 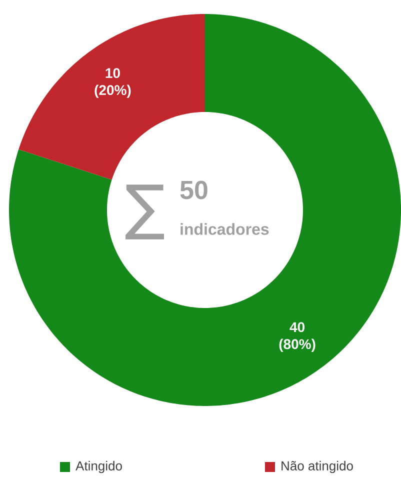 What do you see at coordinates (317, 467) in the screenshot?
I see `legend-label: Não atingido` at bounding box center [317, 467].